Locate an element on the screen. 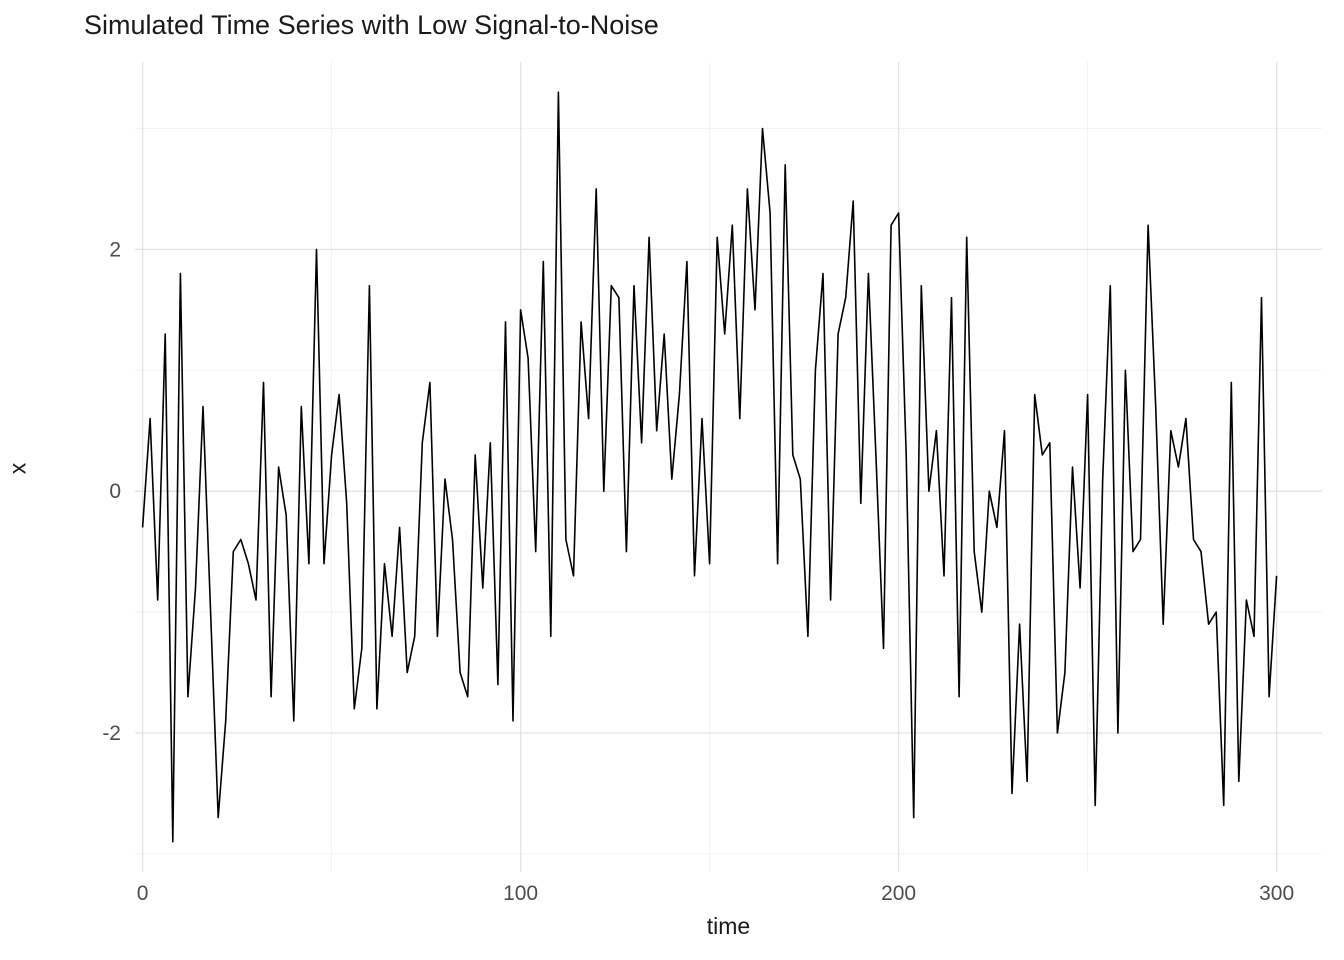 The height and width of the screenshot is (960, 1344). x-tick-label: 100 is located at coordinates (520, 893).